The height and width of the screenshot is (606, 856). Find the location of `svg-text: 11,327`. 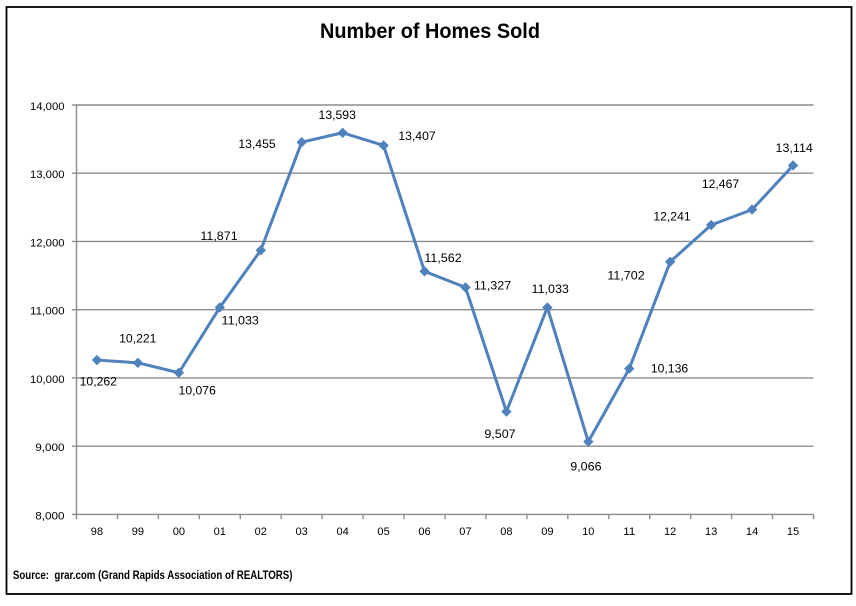

svg-text: 11,327 is located at coordinates (493, 286).